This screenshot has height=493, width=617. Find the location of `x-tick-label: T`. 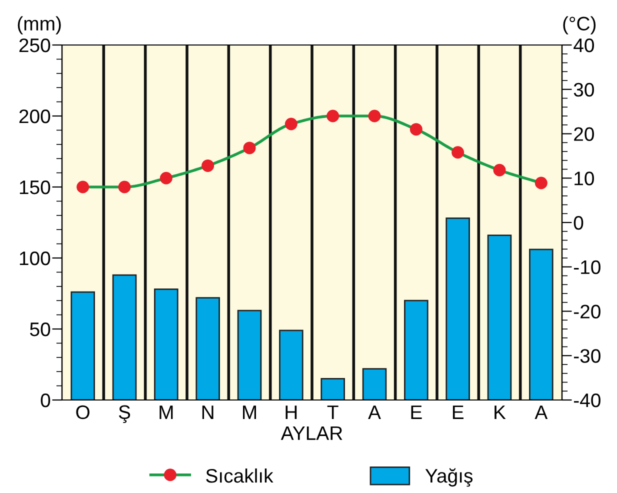

x-tick-label: T is located at coordinates (332, 412).